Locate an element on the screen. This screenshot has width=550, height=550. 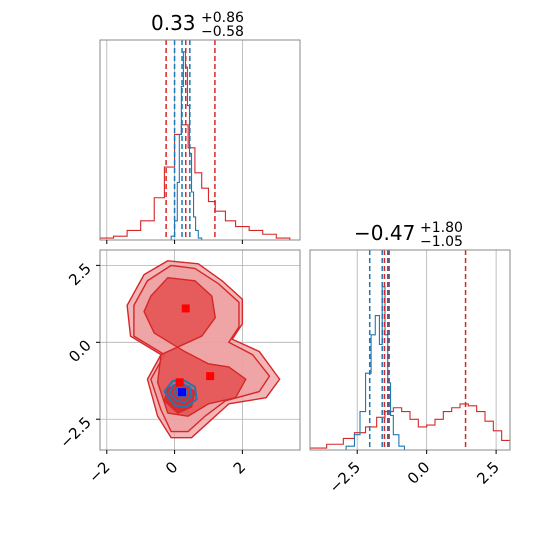
y-tick-label: 0.0 is located at coordinates (80, 351).